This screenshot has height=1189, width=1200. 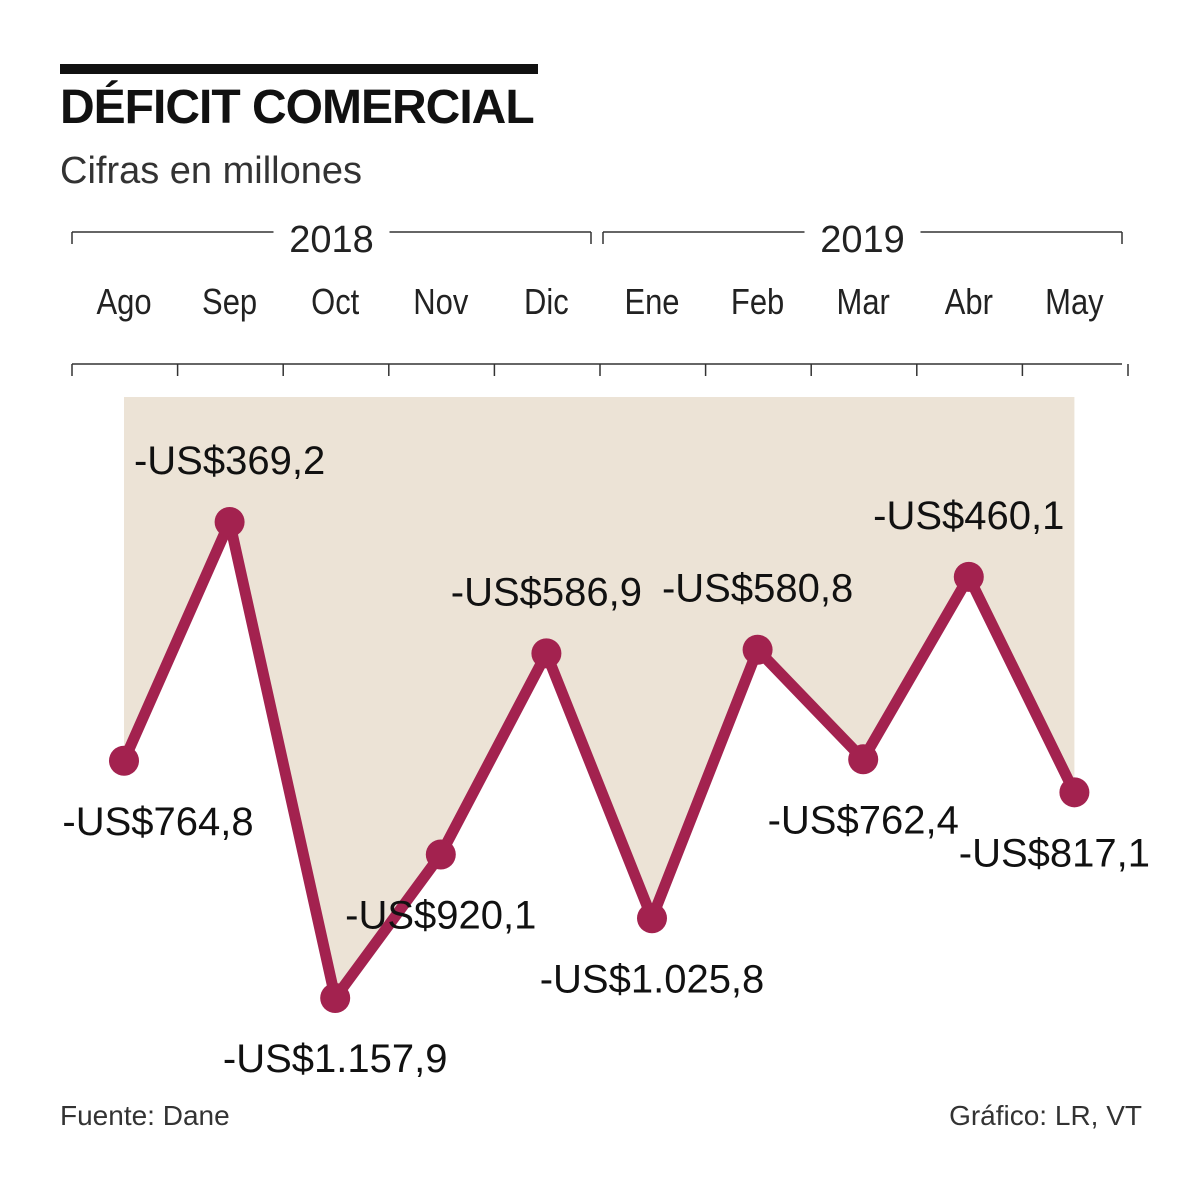 What do you see at coordinates (229, 461) in the screenshot?
I see `data-label: -US$369,2` at bounding box center [229, 461].